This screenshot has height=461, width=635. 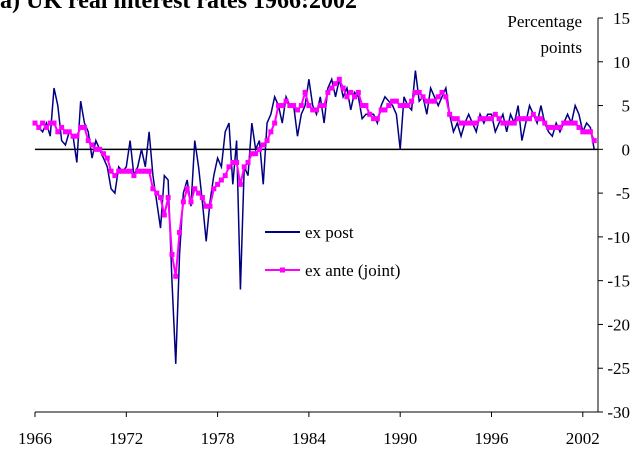 I want to click on y-tick-label: -20, so click(x=618, y=324).